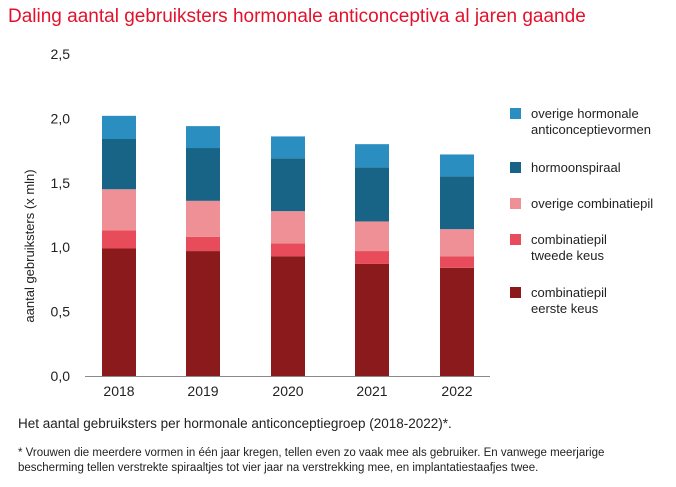  I want to click on legend-label: combinatiepil tweede keus, so click(569, 247).